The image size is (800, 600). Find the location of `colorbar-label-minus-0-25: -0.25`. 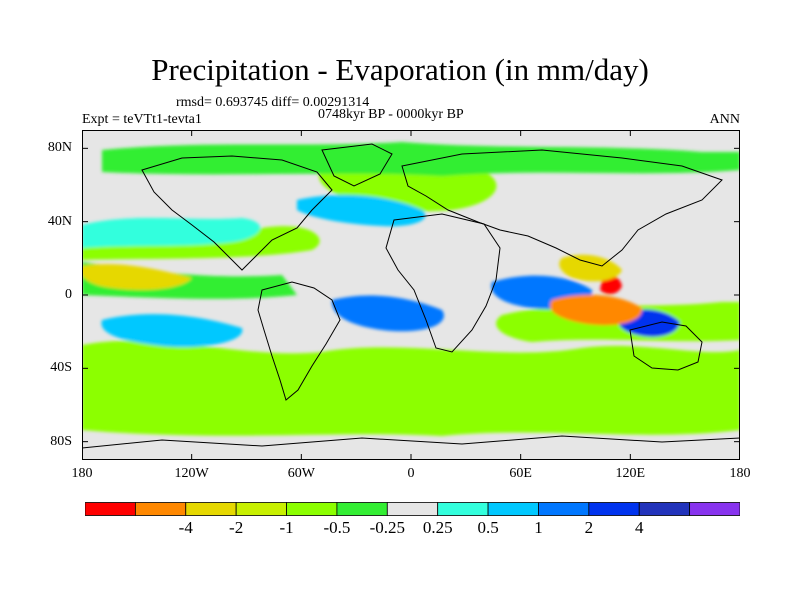

colorbar-label-minus-0-25: -0.25 is located at coordinates (387, 527).